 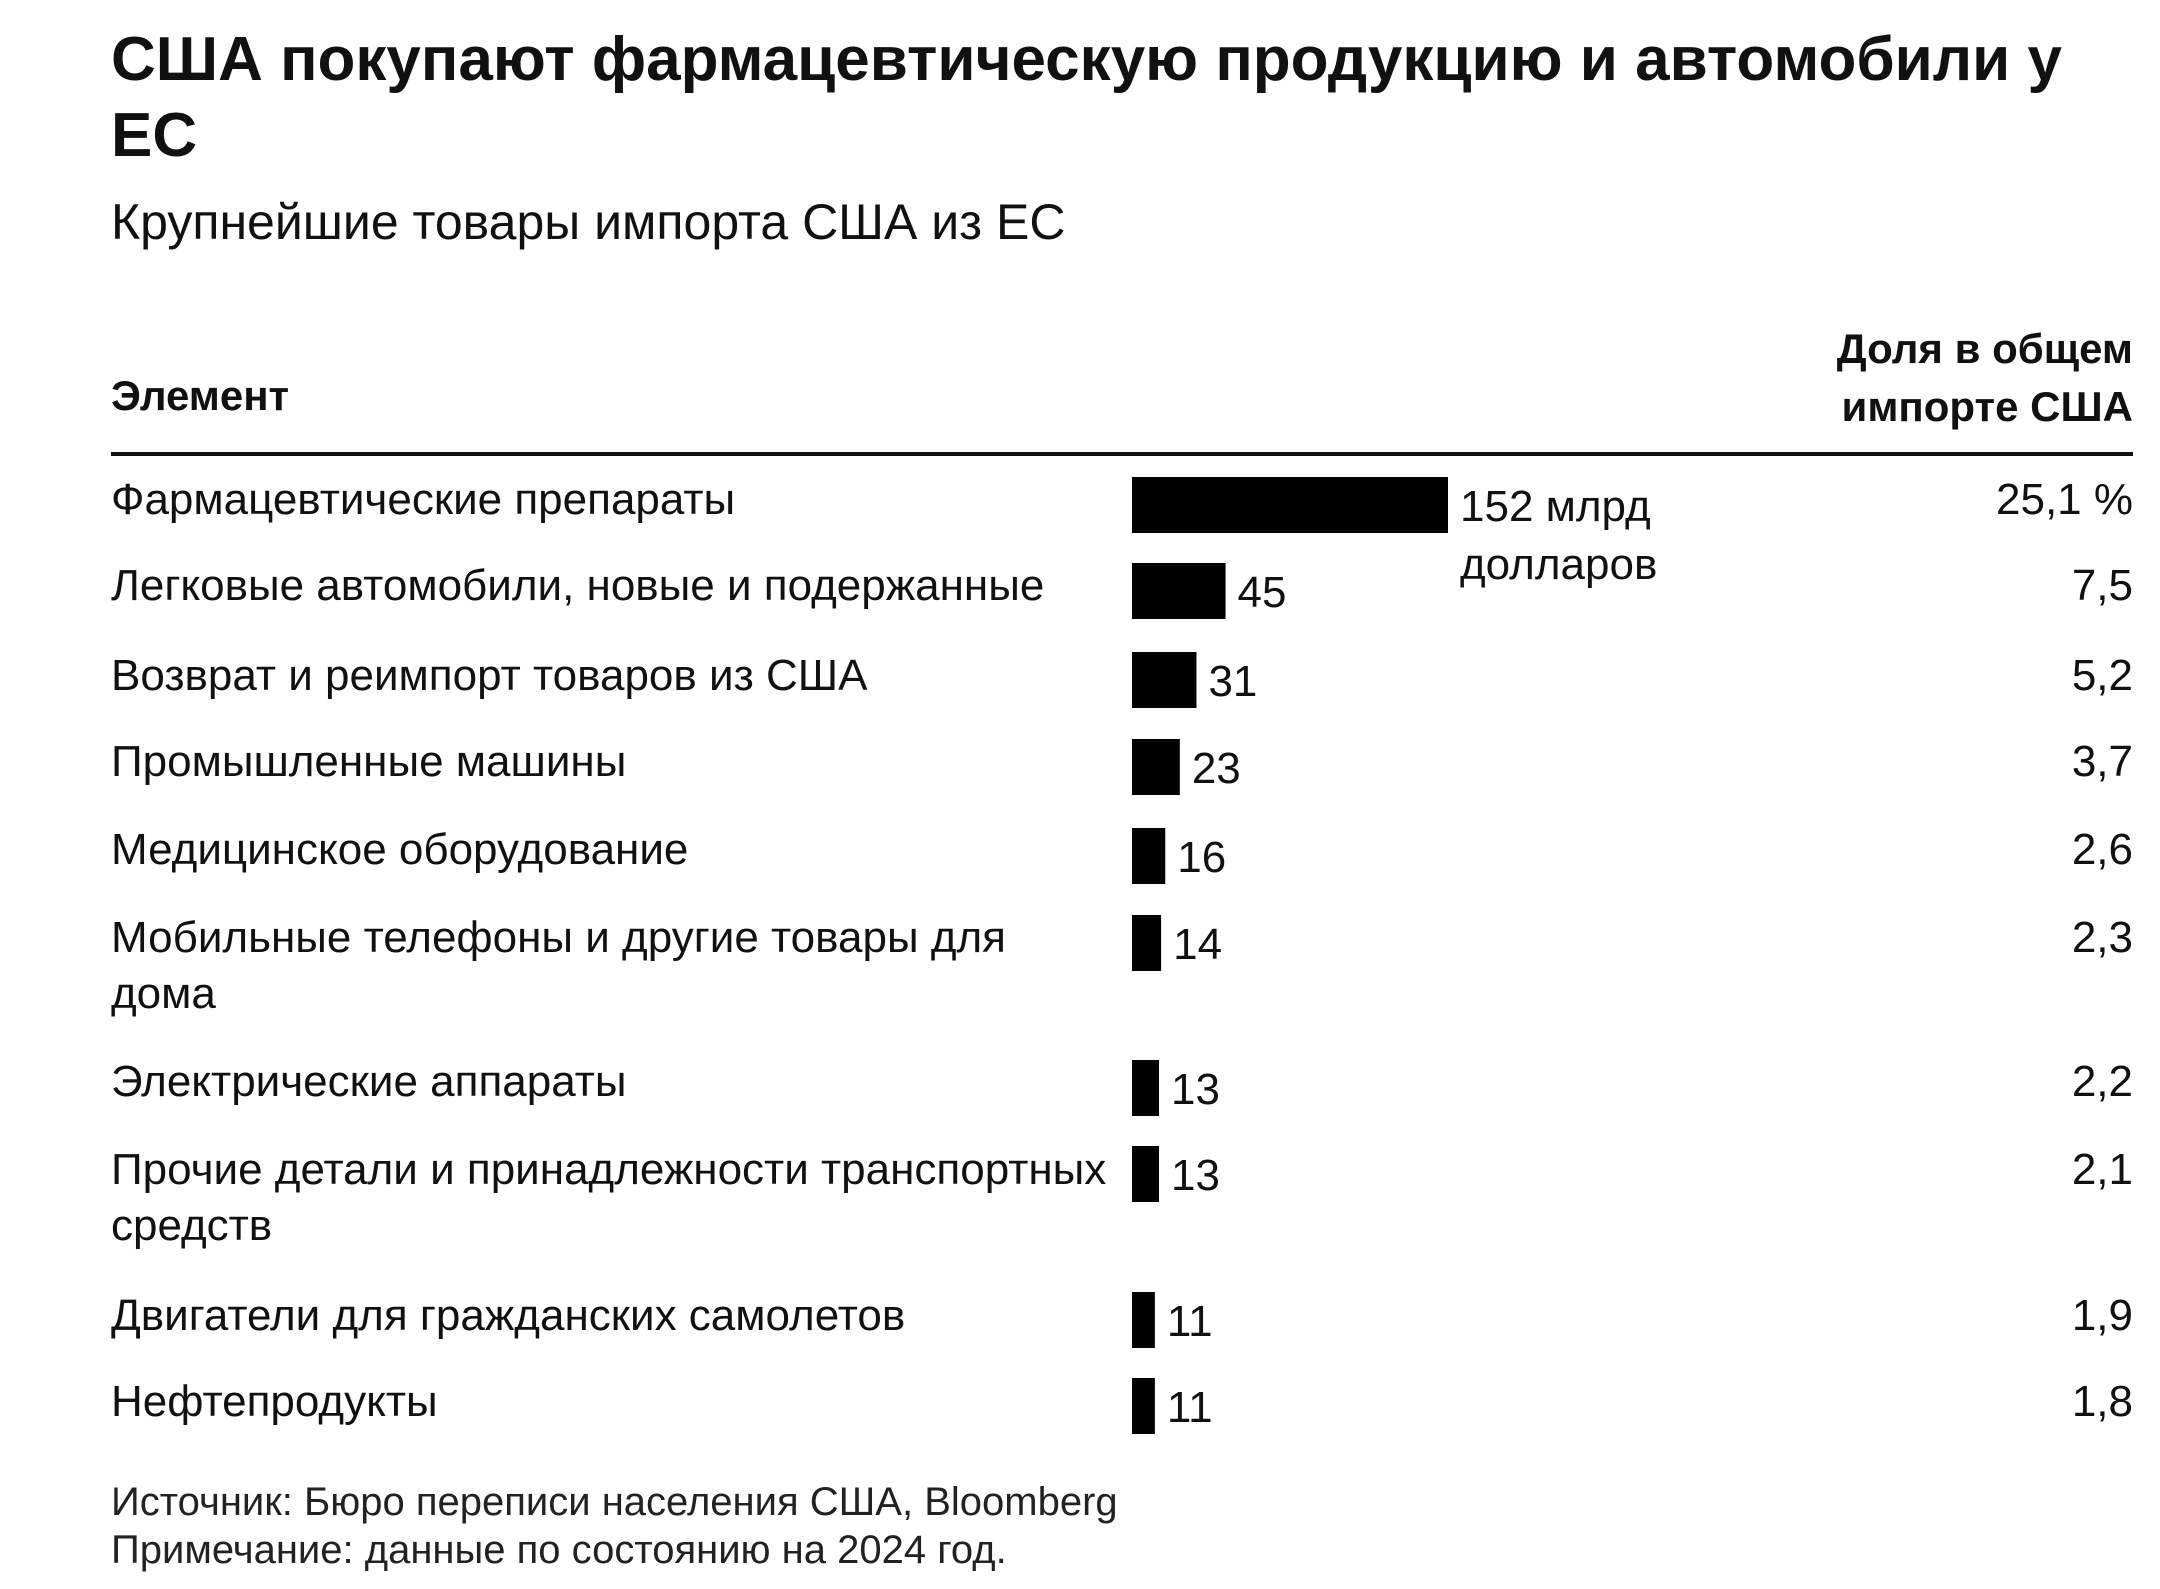 What do you see at coordinates (1216, 768) in the screenshot?
I see `bar-value-label: 23` at bounding box center [1216, 768].